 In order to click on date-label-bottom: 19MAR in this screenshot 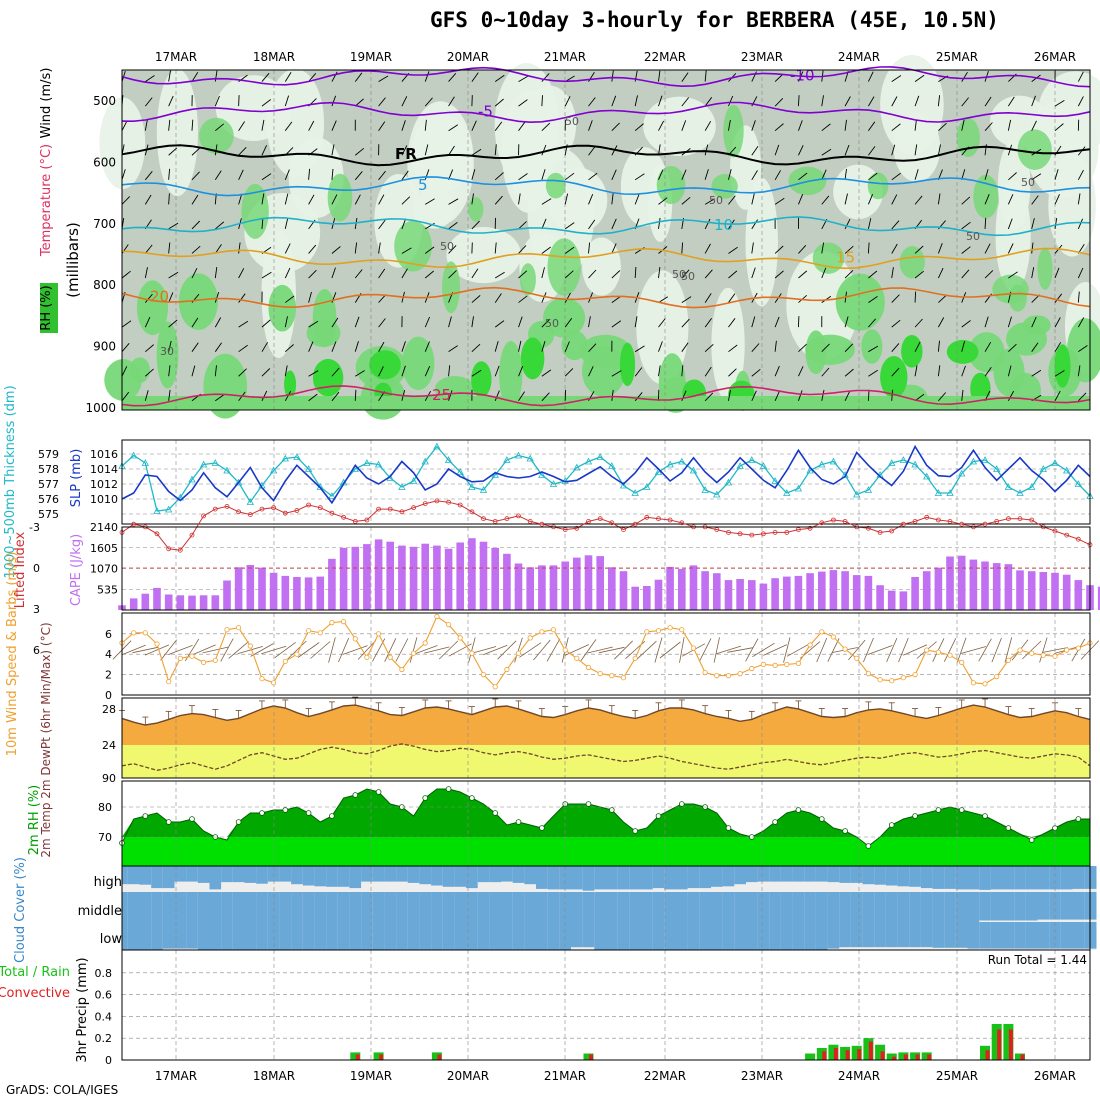, I will do `click(371, 1076)`.